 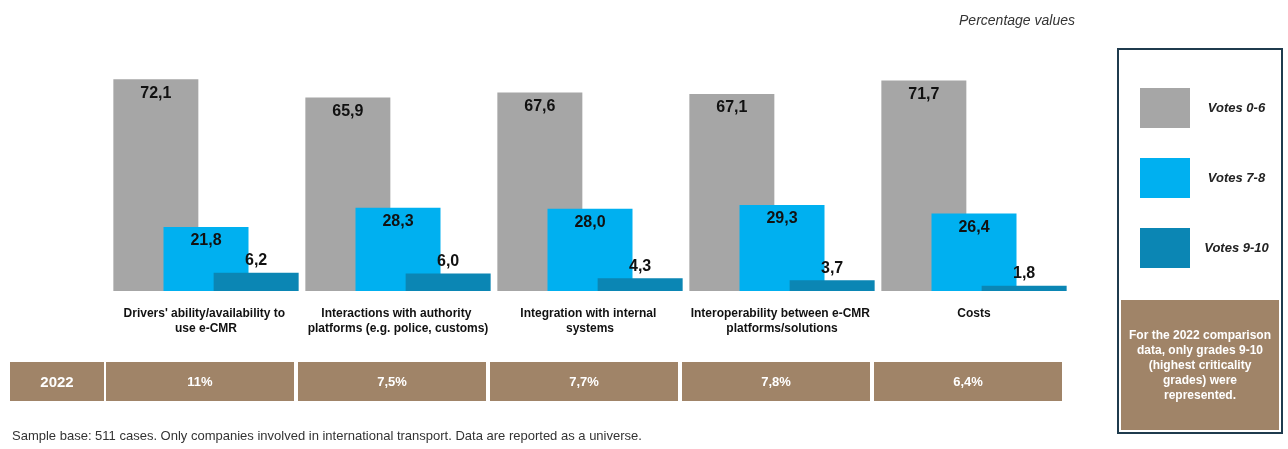 What do you see at coordinates (974, 312) in the screenshot?
I see `x-tick-label: Costs` at bounding box center [974, 312].